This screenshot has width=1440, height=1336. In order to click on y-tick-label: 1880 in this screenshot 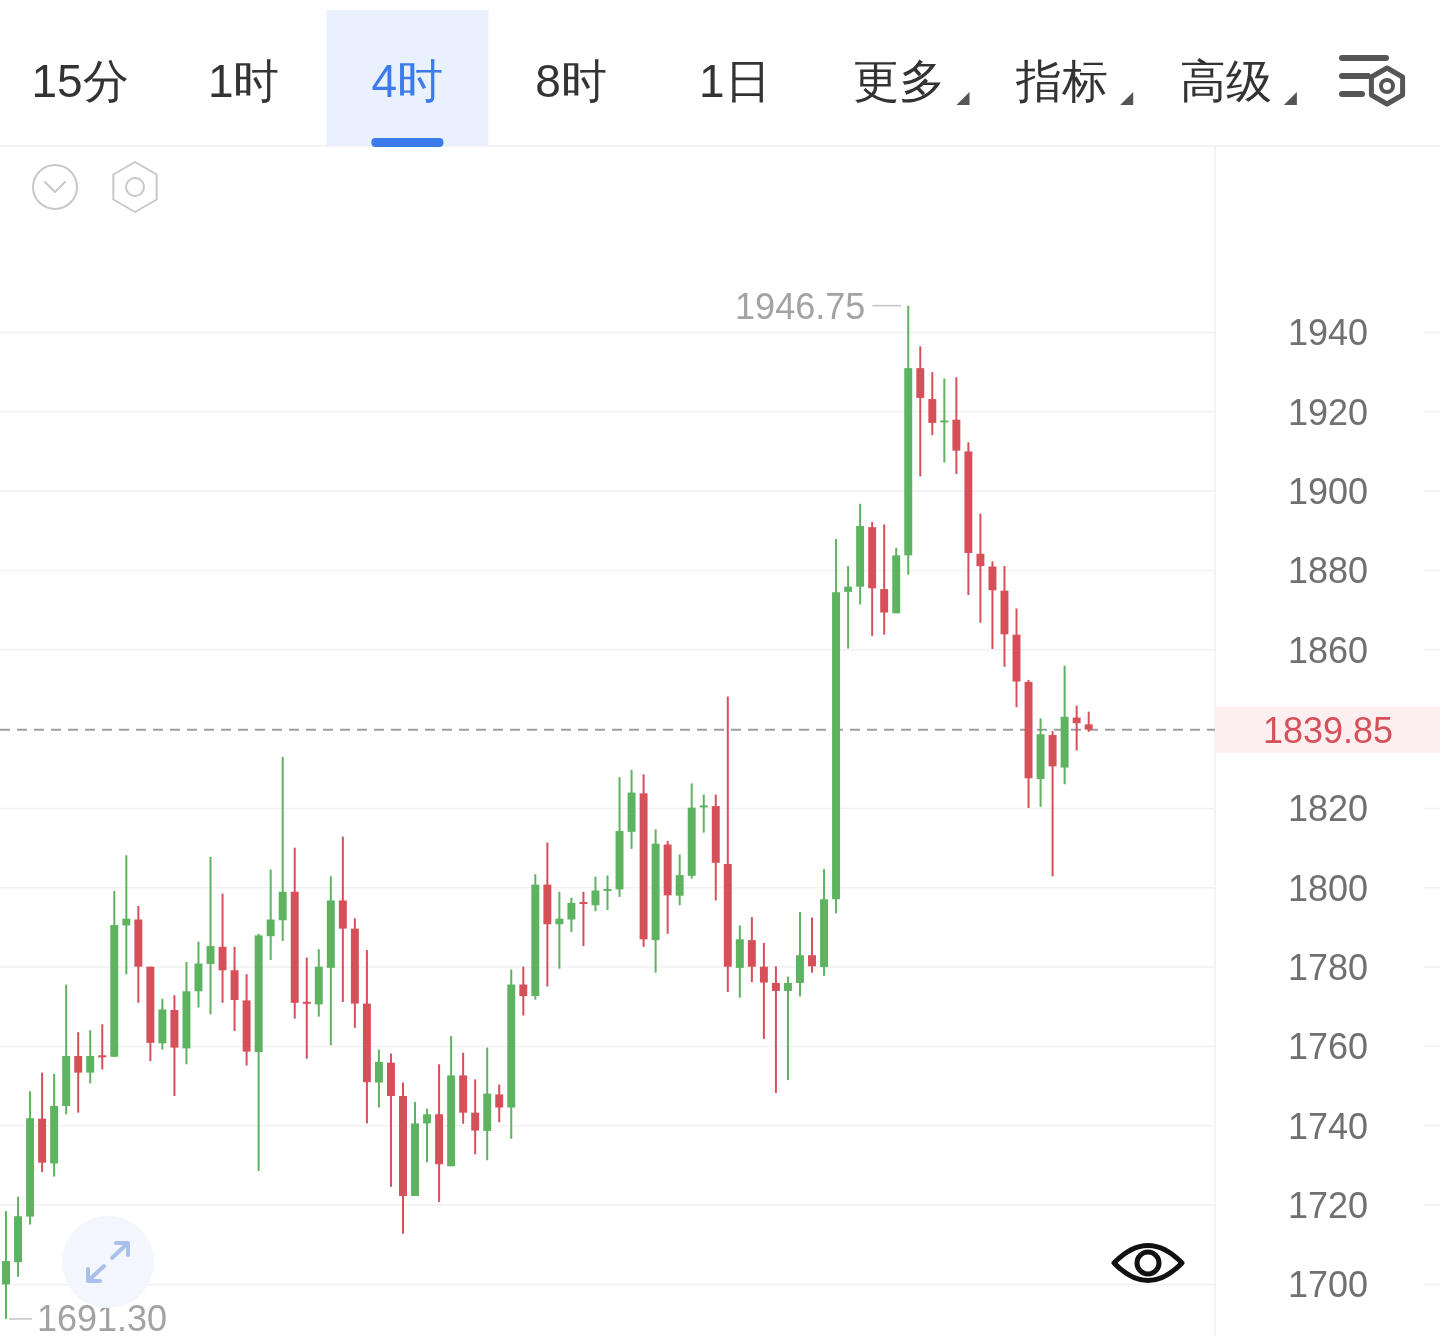, I will do `click(1328, 571)`.